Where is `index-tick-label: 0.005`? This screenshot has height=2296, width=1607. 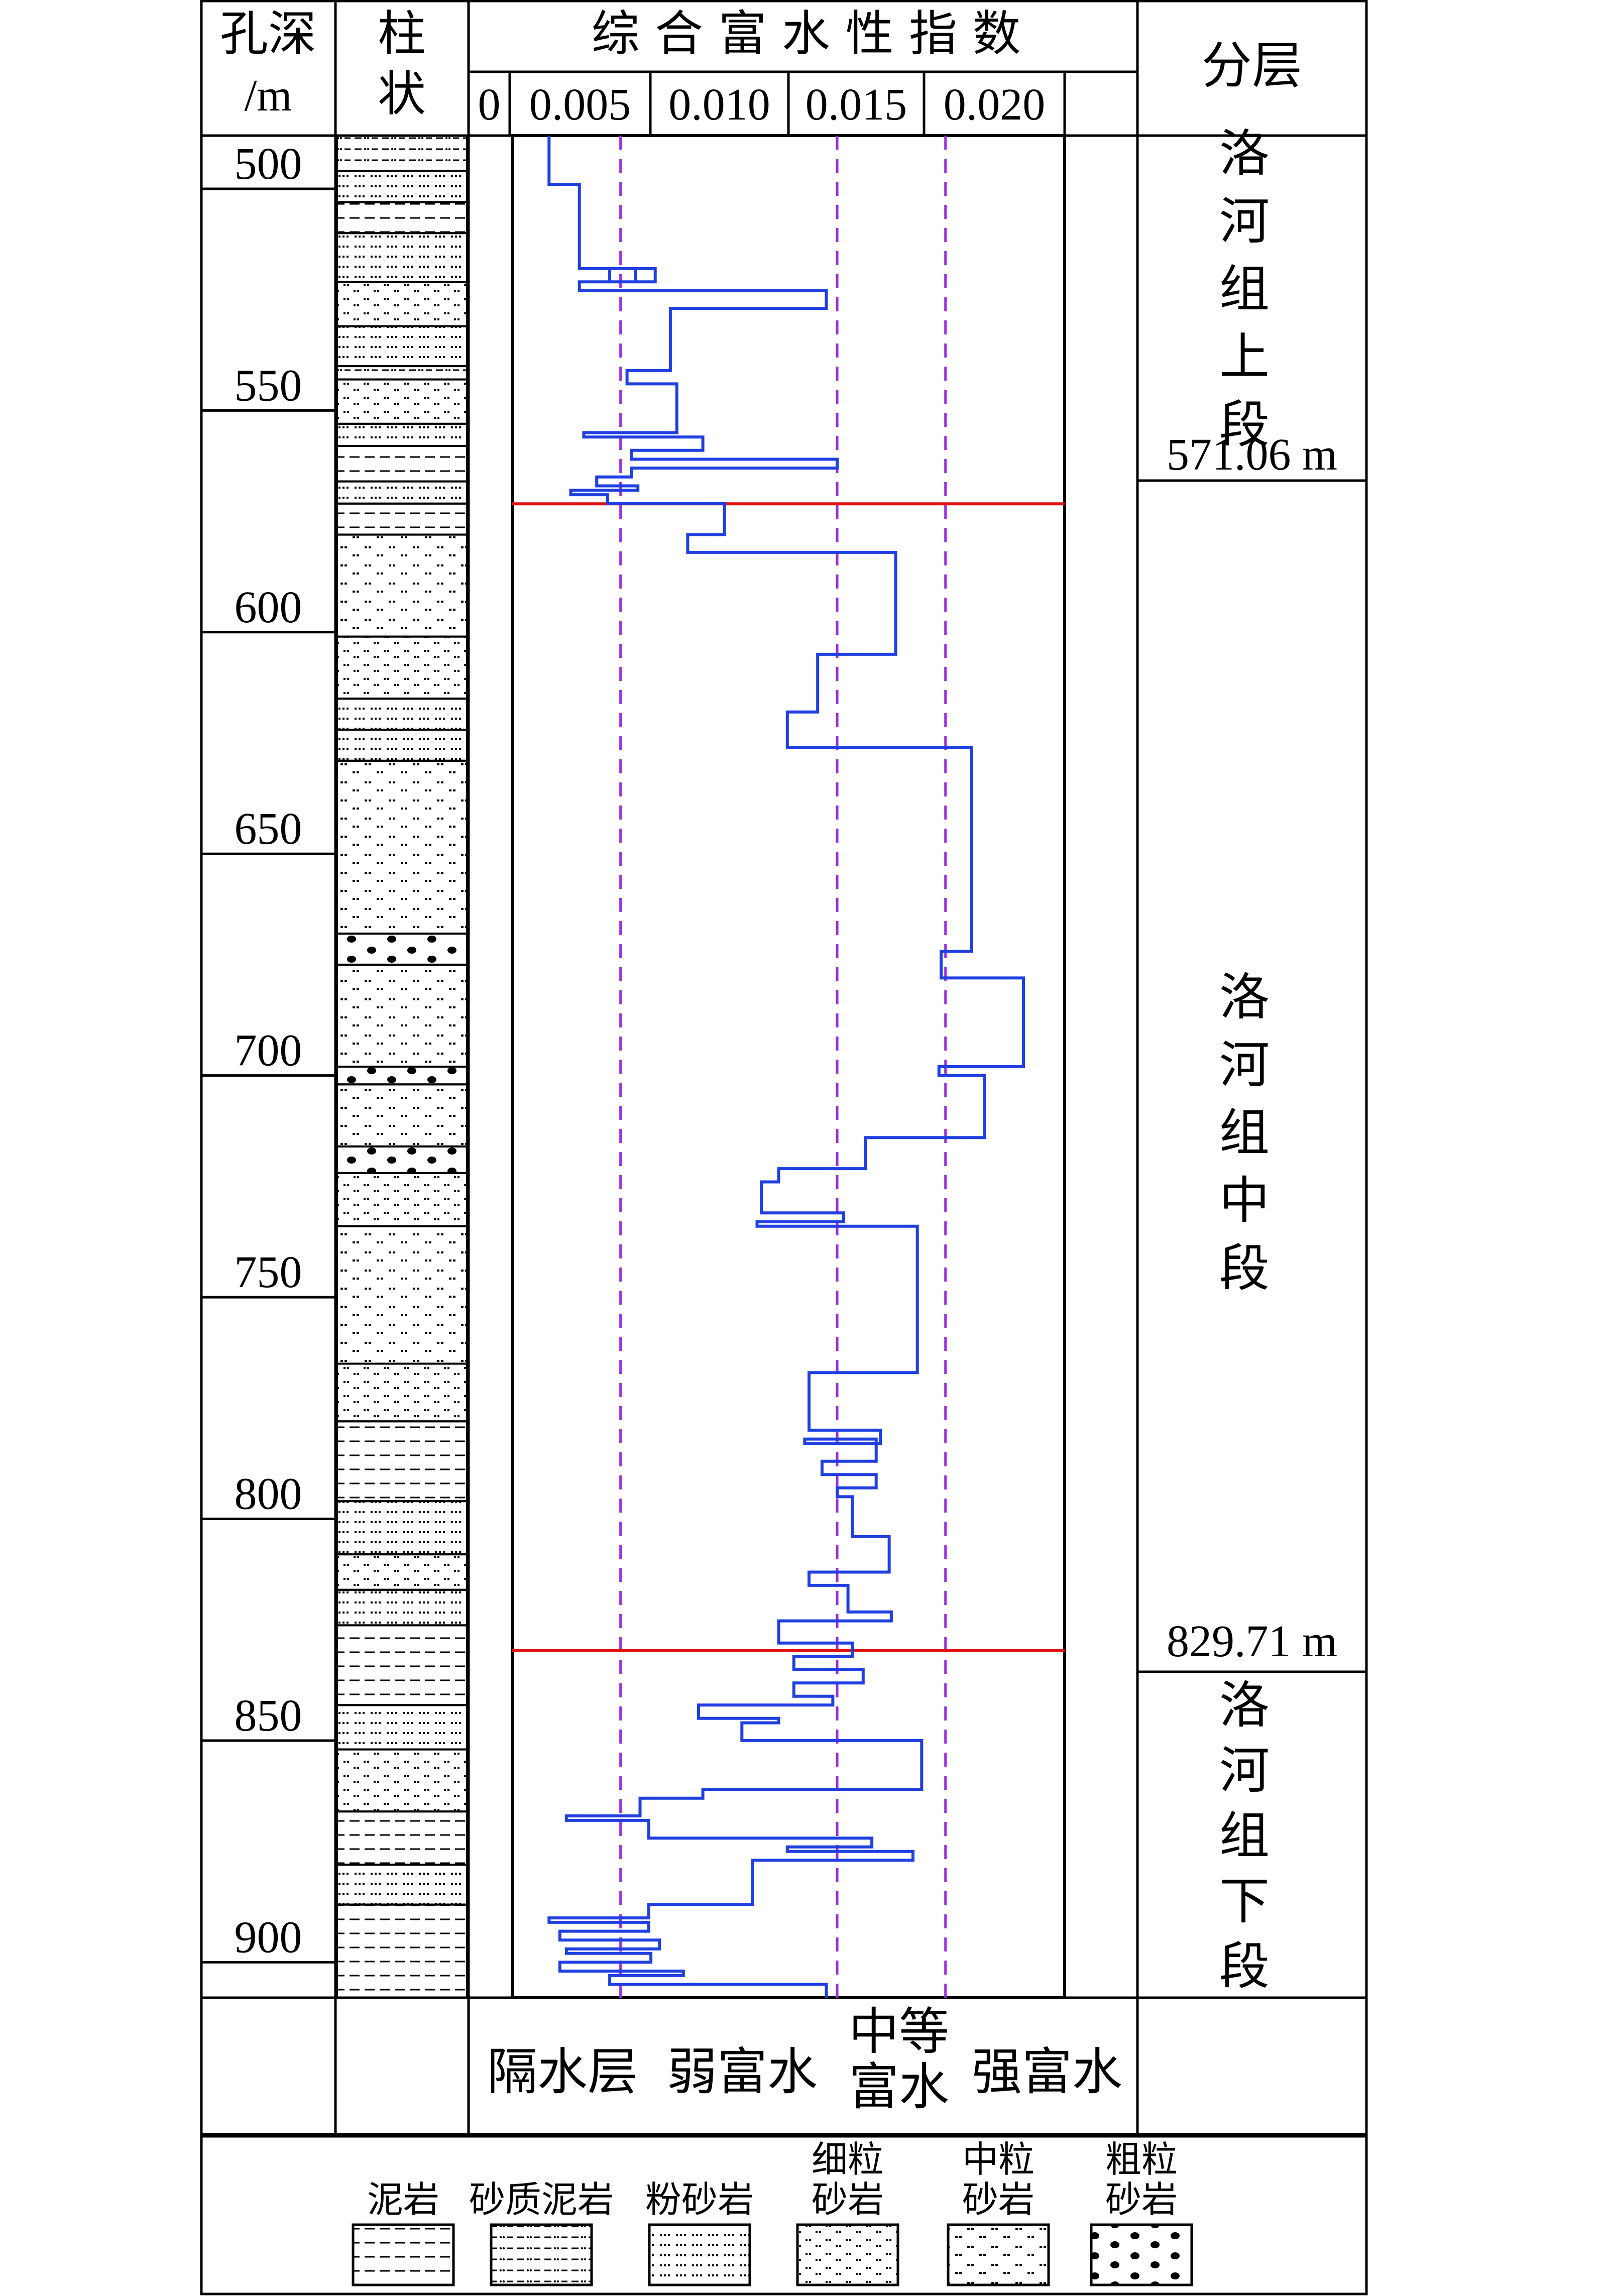
index-tick-label: 0.005 is located at coordinates (580, 105).